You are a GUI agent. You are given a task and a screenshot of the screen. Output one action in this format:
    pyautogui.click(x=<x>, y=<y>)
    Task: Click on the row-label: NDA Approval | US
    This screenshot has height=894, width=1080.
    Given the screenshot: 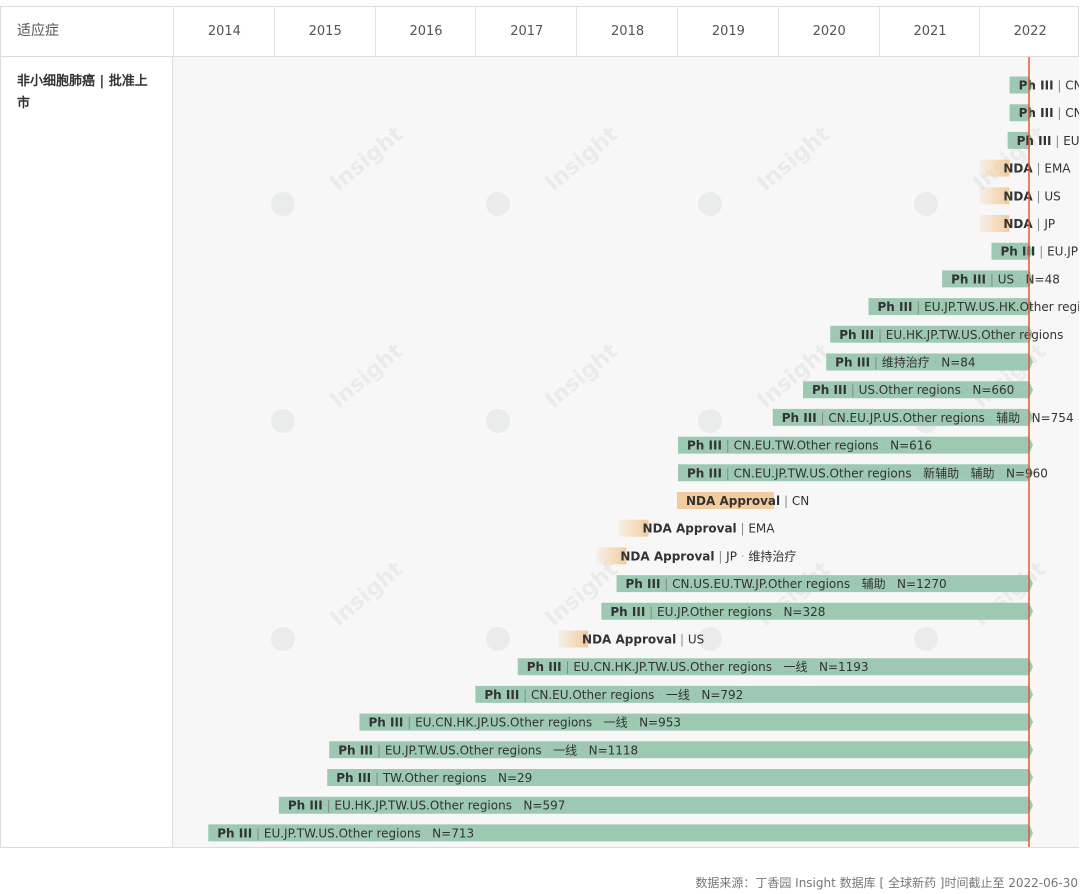 What is the action you would take?
    pyautogui.click(x=643, y=640)
    